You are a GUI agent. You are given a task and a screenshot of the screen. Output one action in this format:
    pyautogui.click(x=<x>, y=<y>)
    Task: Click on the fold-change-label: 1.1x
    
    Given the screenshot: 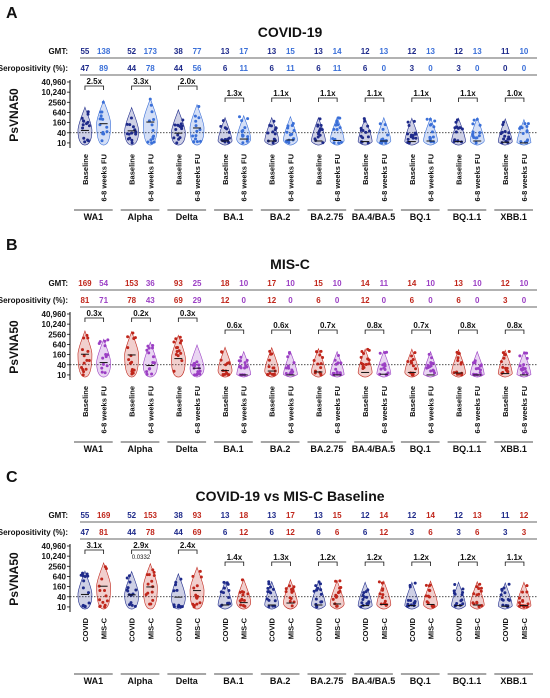 What is the action you would take?
    pyautogui.click(x=468, y=93)
    